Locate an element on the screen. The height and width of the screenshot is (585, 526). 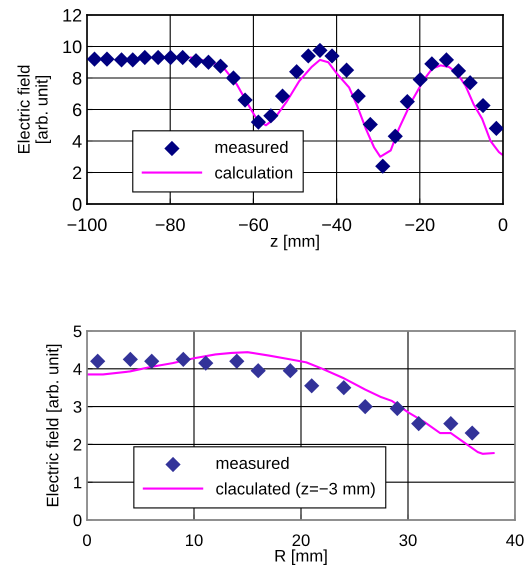
x-tick-label: 40 is located at coordinates (515, 540).